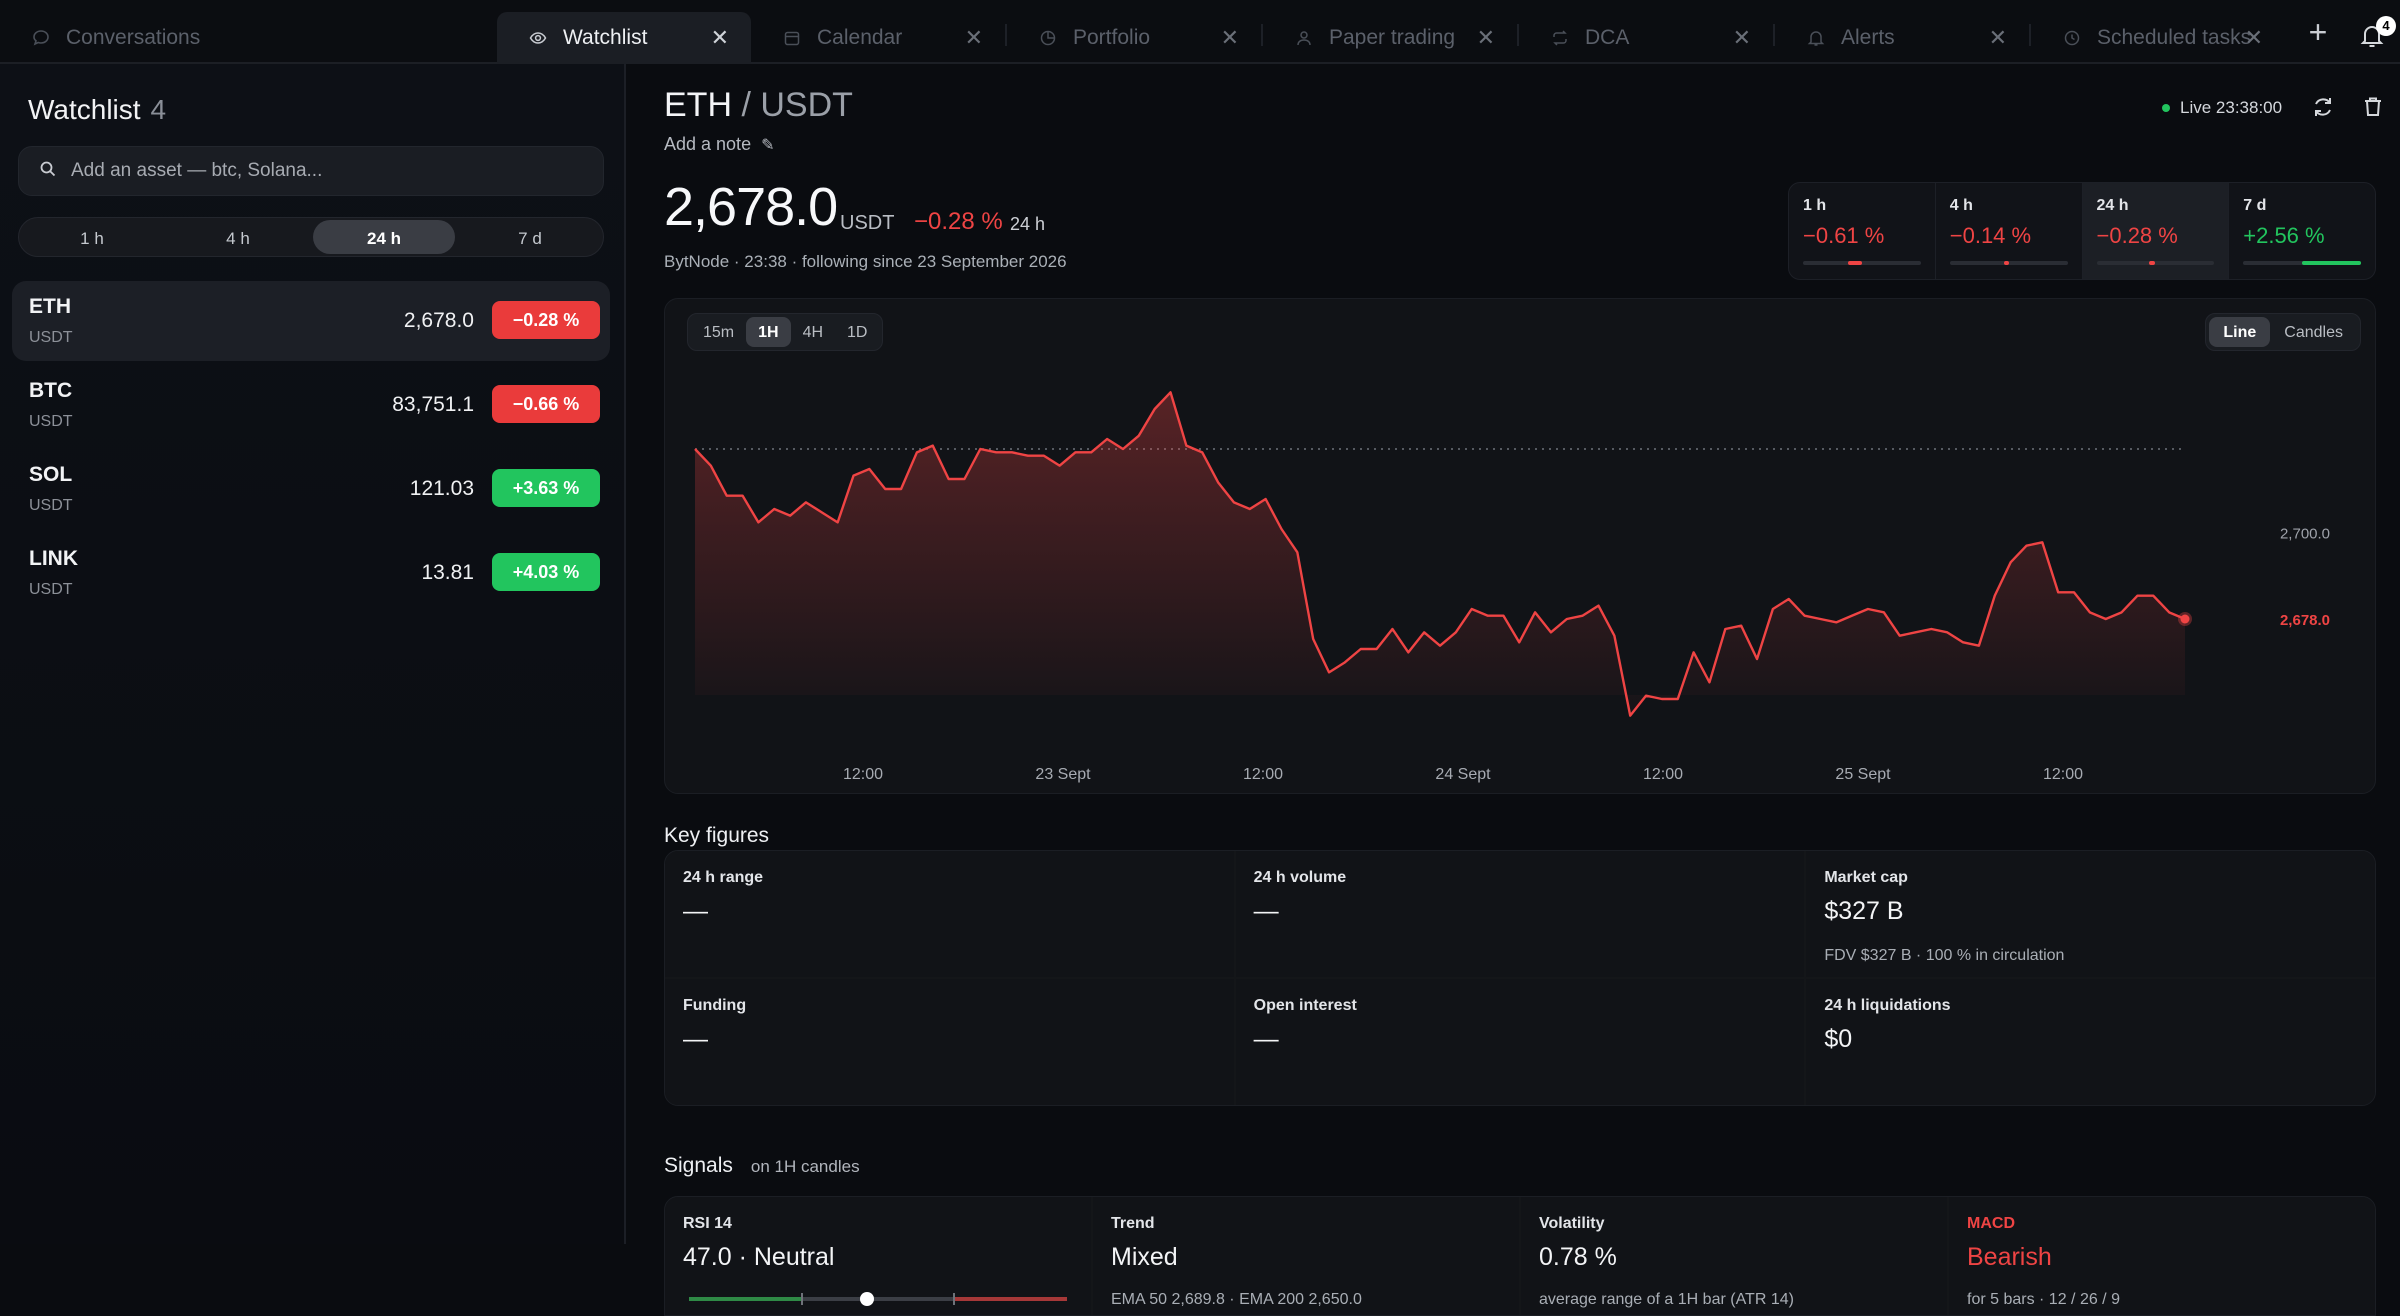  I want to click on key-figure-label: Funding, so click(715, 1005).